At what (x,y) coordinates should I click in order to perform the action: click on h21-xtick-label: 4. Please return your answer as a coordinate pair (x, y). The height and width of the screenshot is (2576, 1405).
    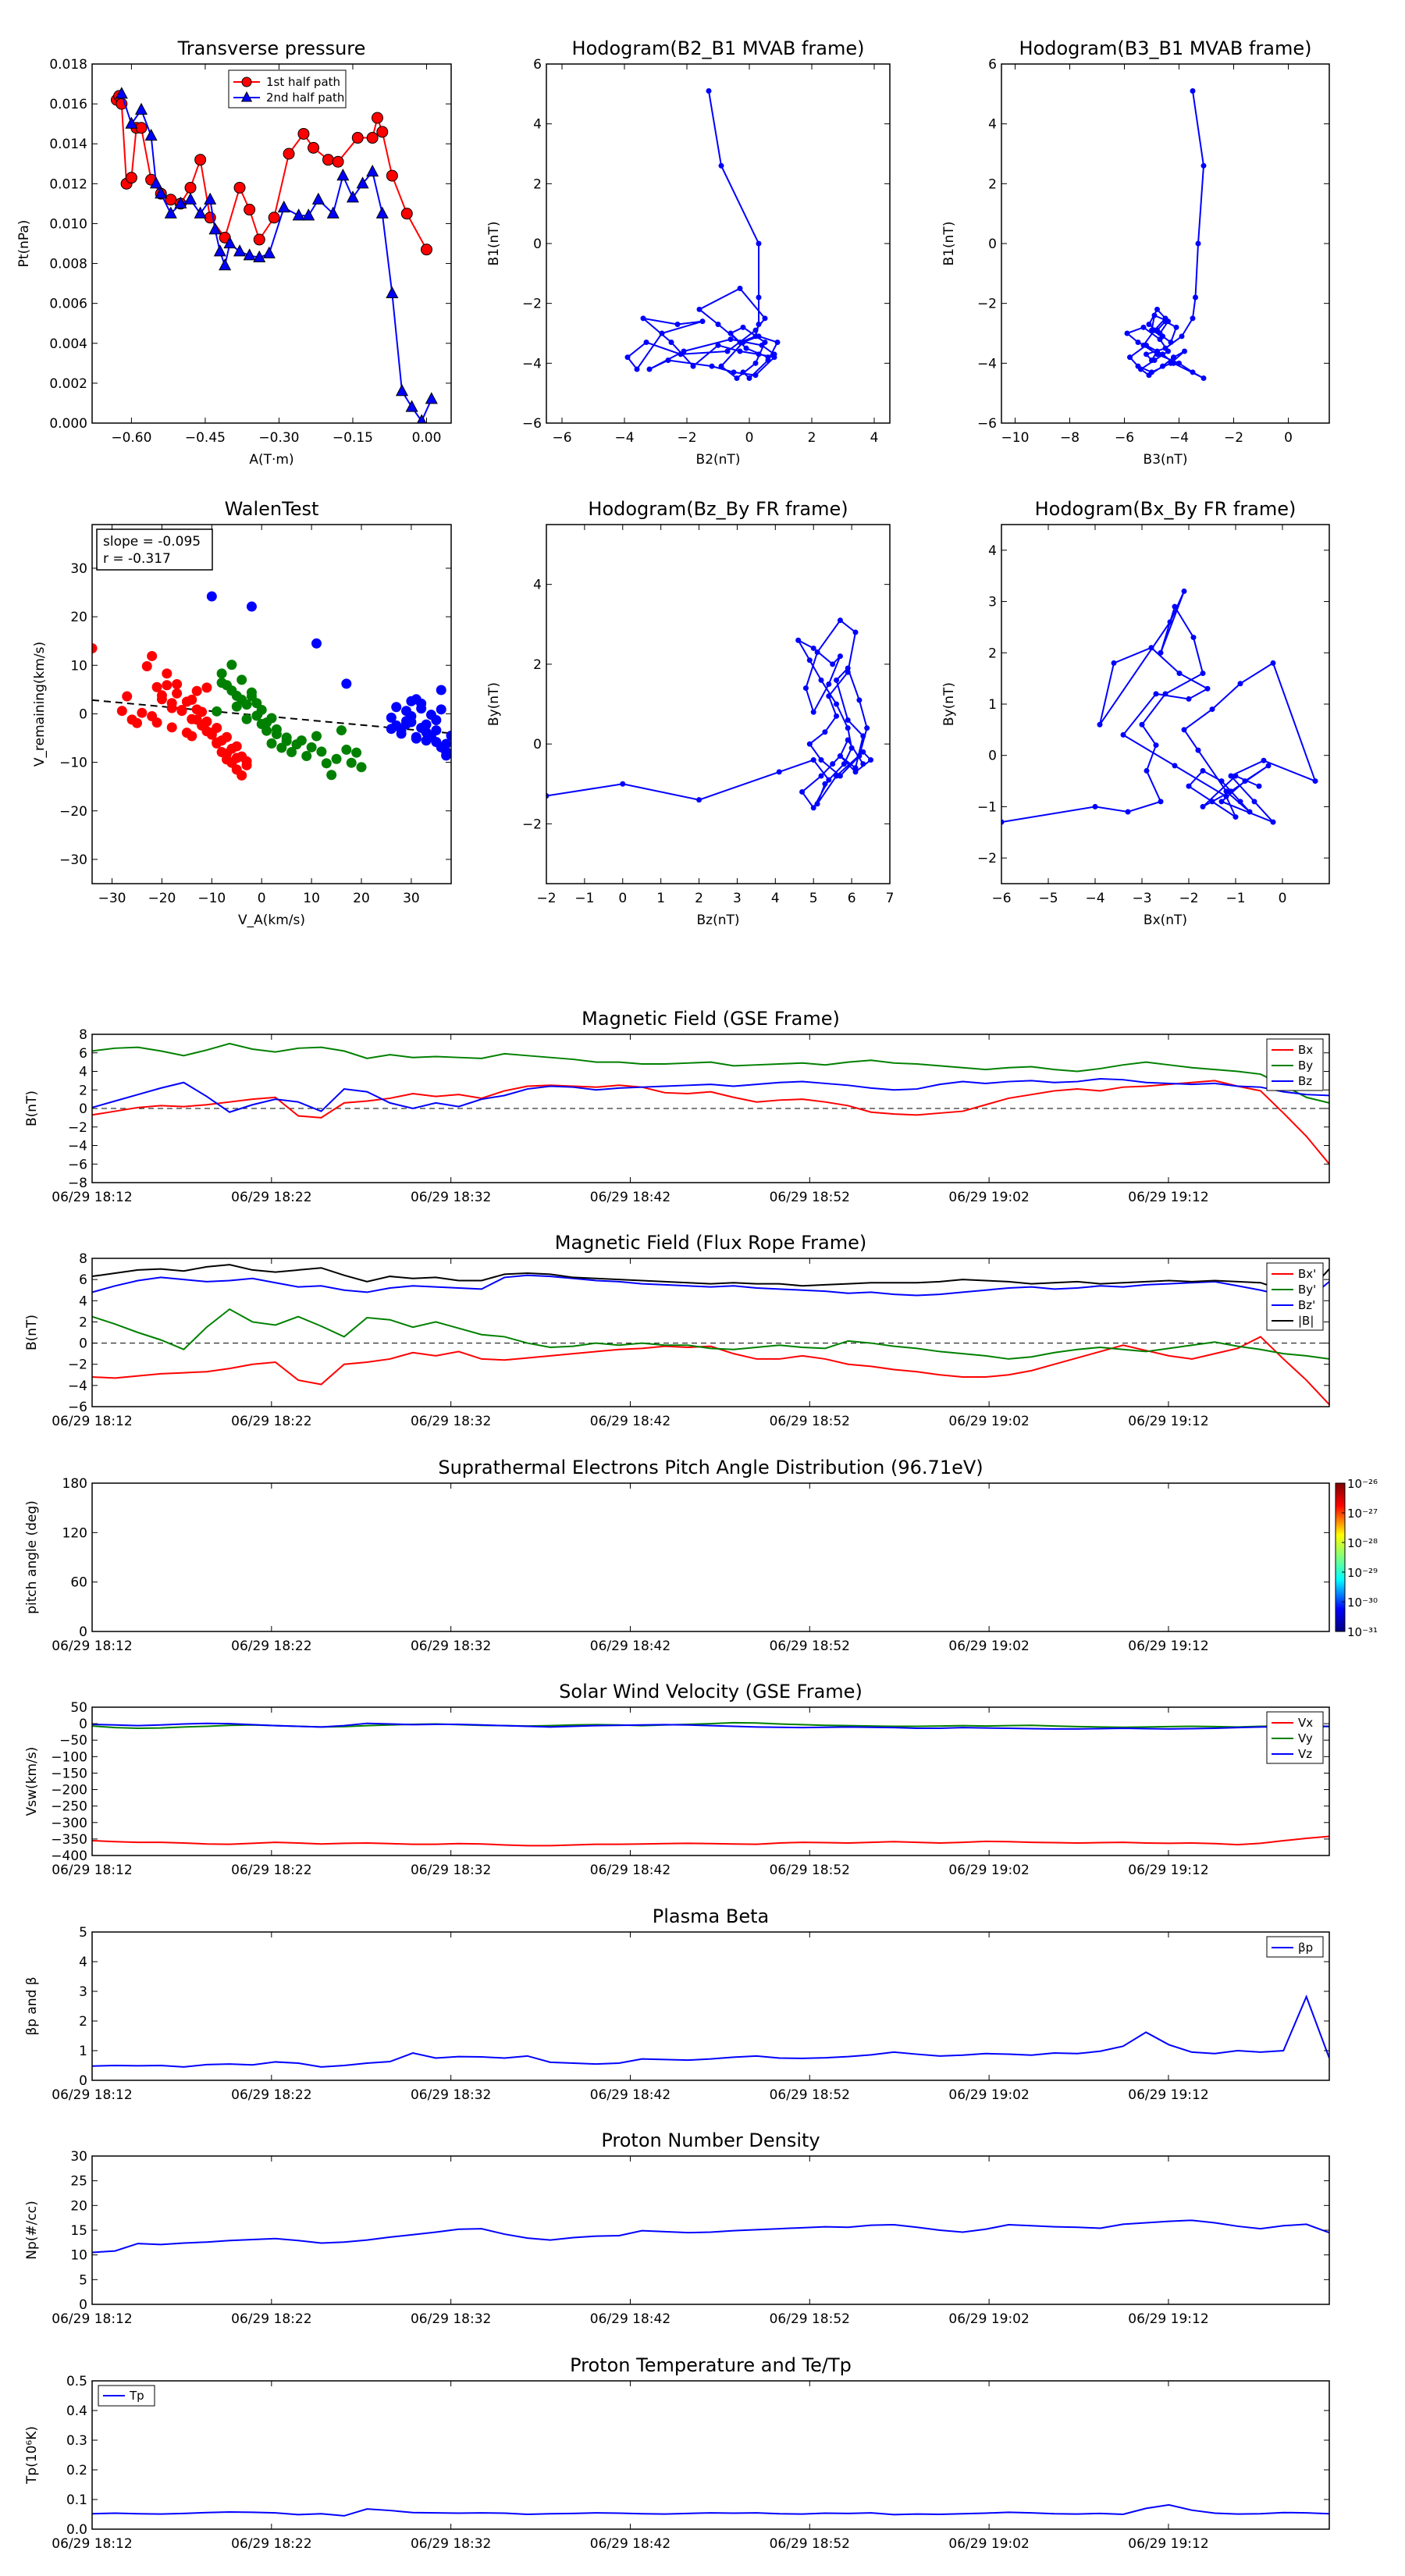
    Looking at the image, I should click on (875, 438).